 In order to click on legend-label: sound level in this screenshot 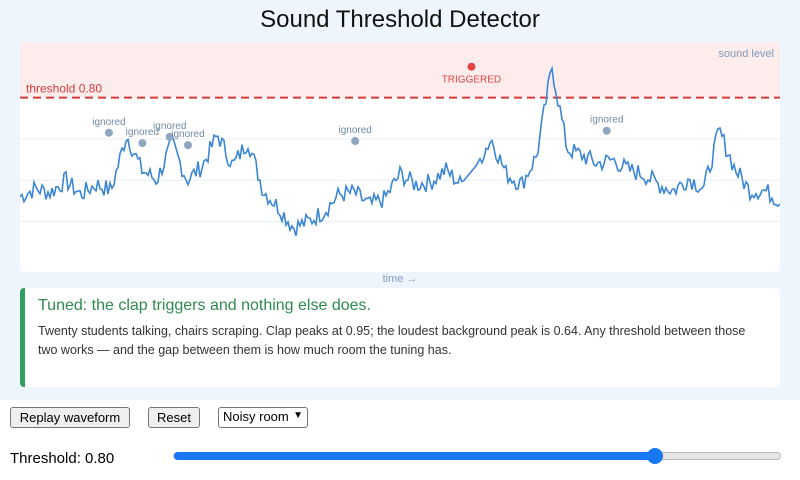, I will do `click(746, 54)`.